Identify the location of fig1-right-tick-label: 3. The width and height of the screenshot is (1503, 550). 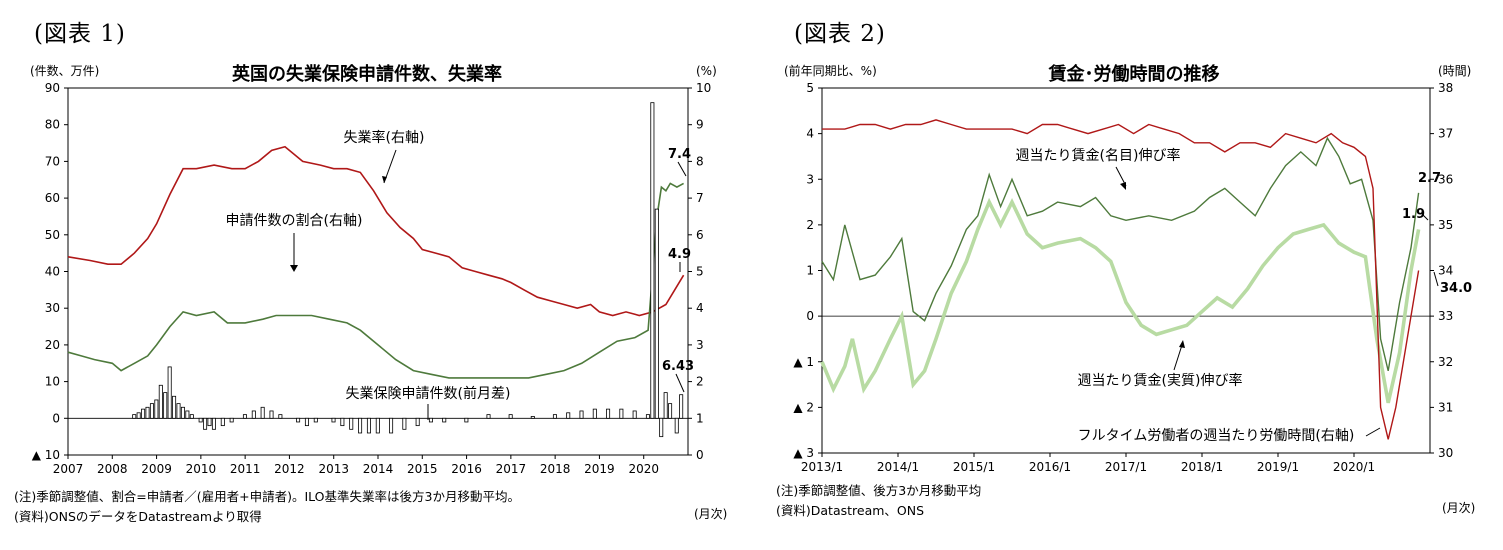
(700, 345).